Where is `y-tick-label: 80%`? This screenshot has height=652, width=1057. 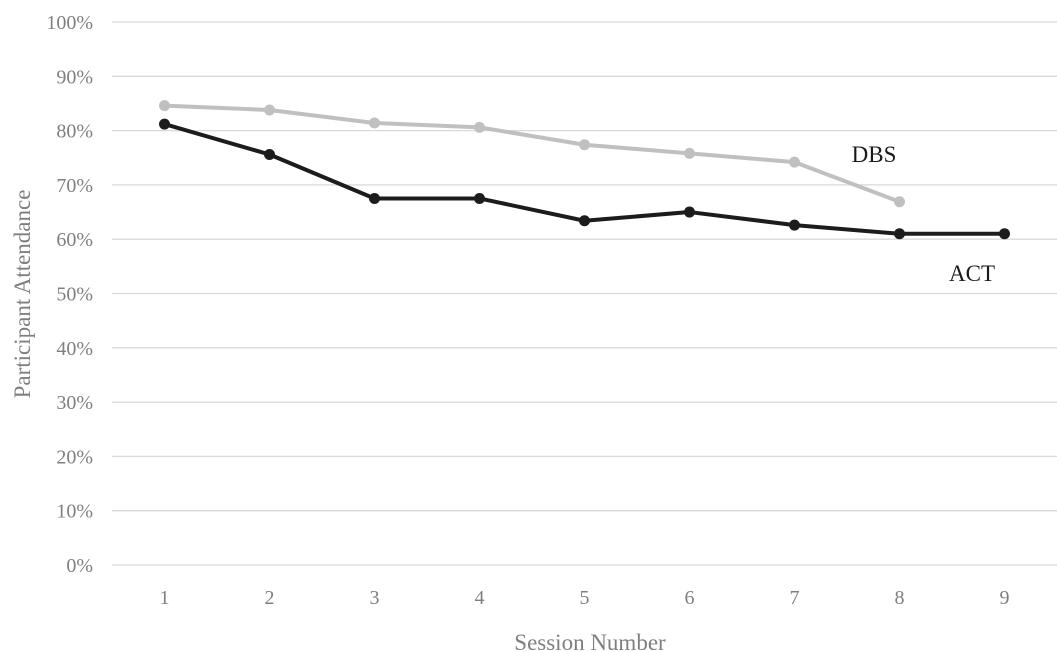
y-tick-label: 80% is located at coordinates (74, 132).